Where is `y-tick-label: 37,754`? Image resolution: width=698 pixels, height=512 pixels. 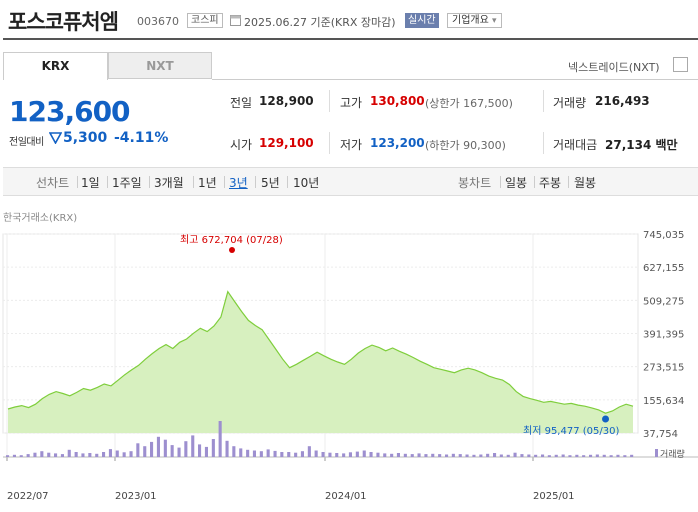 y-tick-label: 37,754 is located at coordinates (660, 434).